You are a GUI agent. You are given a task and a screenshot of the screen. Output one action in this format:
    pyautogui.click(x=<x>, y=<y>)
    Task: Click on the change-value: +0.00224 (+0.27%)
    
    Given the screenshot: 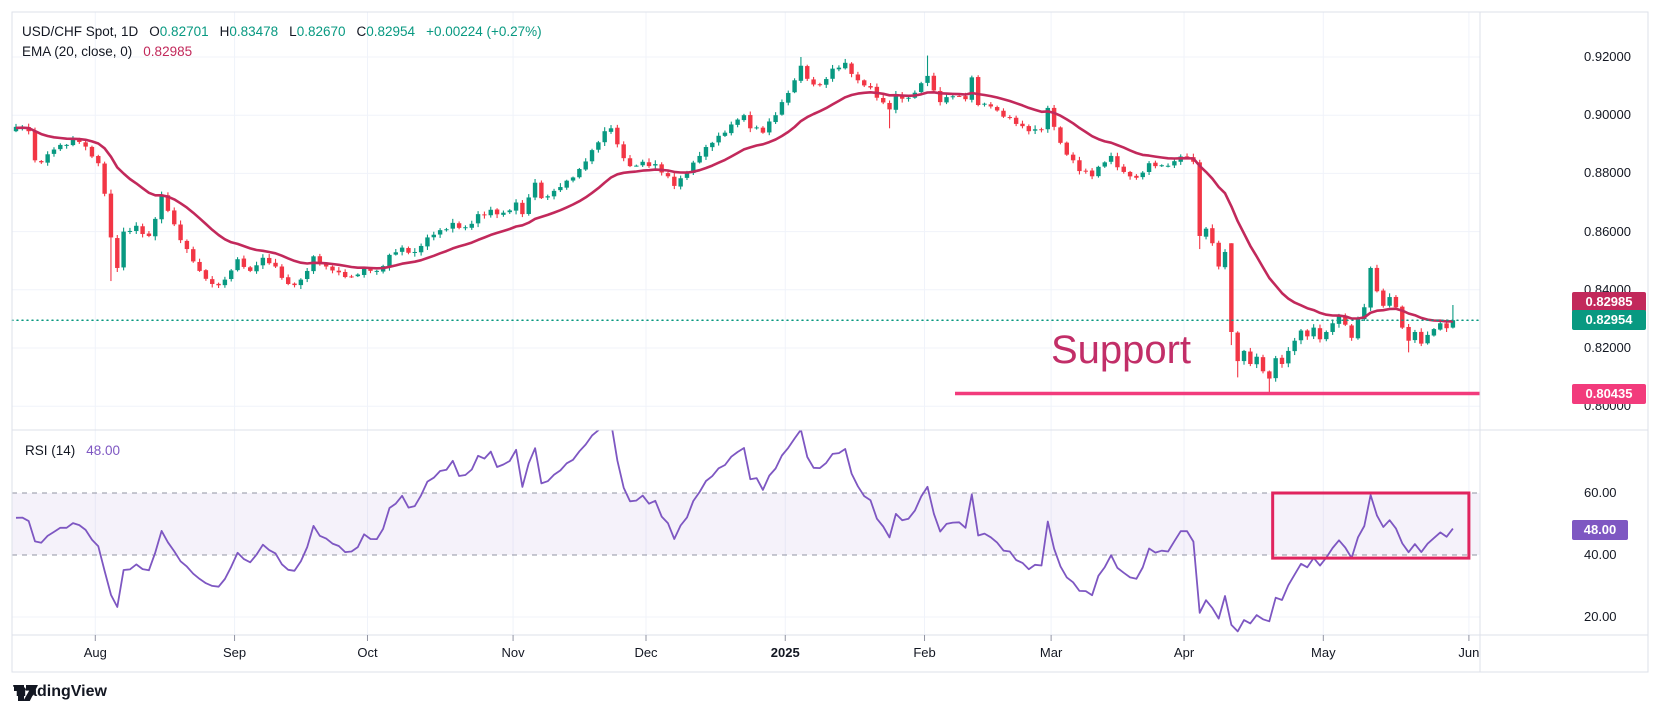 What is the action you would take?
    pyautogui.click(x=484, y=31)
    